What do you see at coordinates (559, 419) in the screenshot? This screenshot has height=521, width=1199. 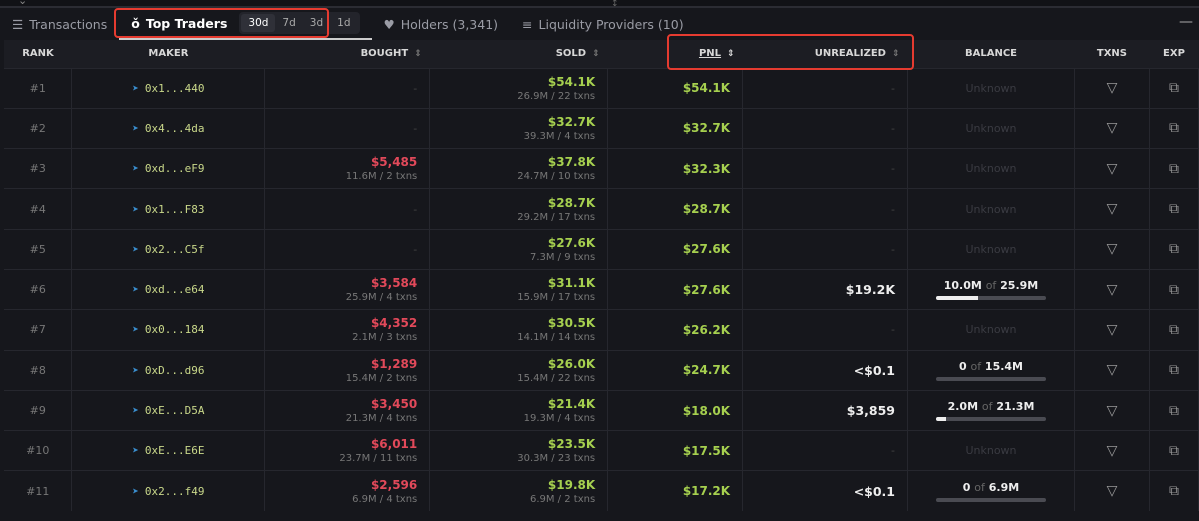 I see `sold-detail: 19.3M / 4 txns` at bounding box center [559, 419].